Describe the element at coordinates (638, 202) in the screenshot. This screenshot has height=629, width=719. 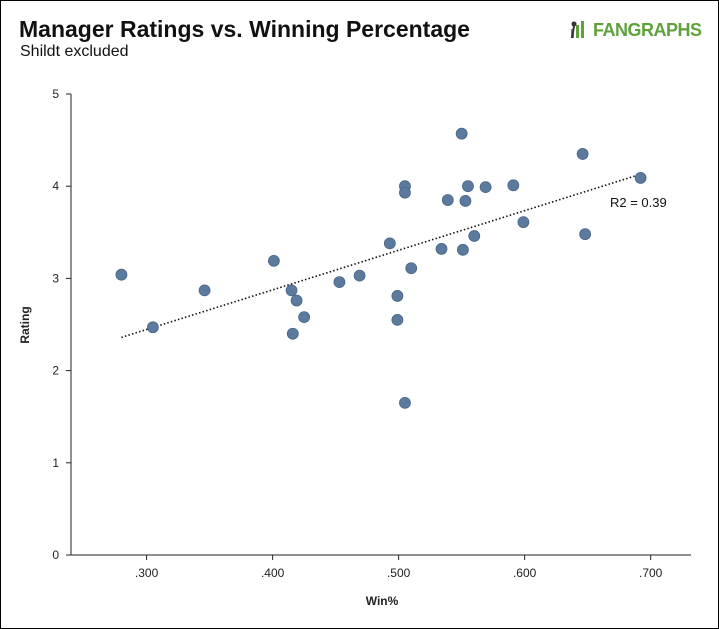
I see `r-squared-annotation: R2 = 0.39` at that location.